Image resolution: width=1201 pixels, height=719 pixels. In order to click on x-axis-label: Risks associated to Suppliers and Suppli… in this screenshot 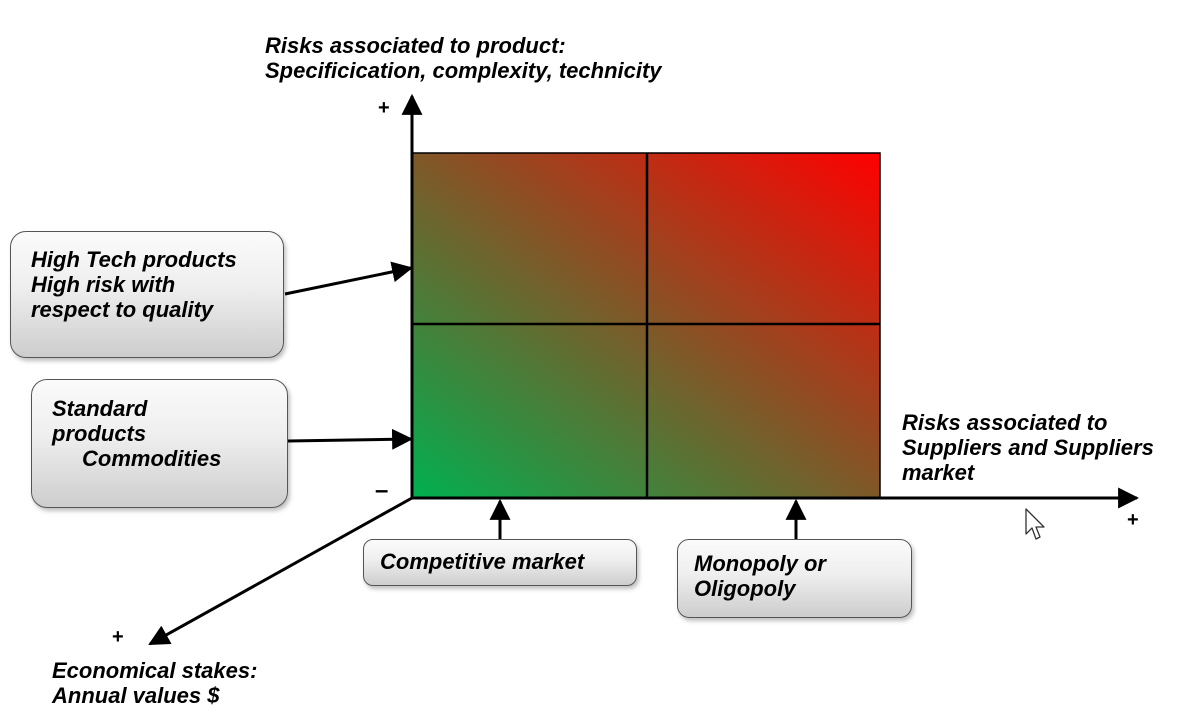, I will do `click(1028, 447)`.